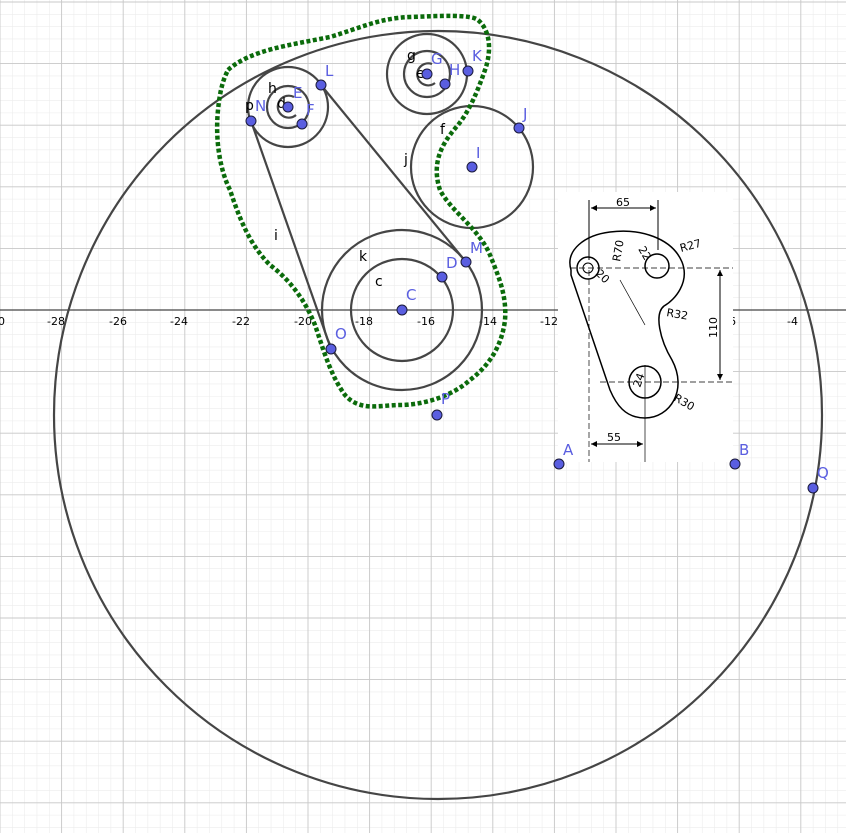 The image size is (846, 833). Describe the element at coordinates (379, 282) in the screenshot. I see `label-c: c` at that location.